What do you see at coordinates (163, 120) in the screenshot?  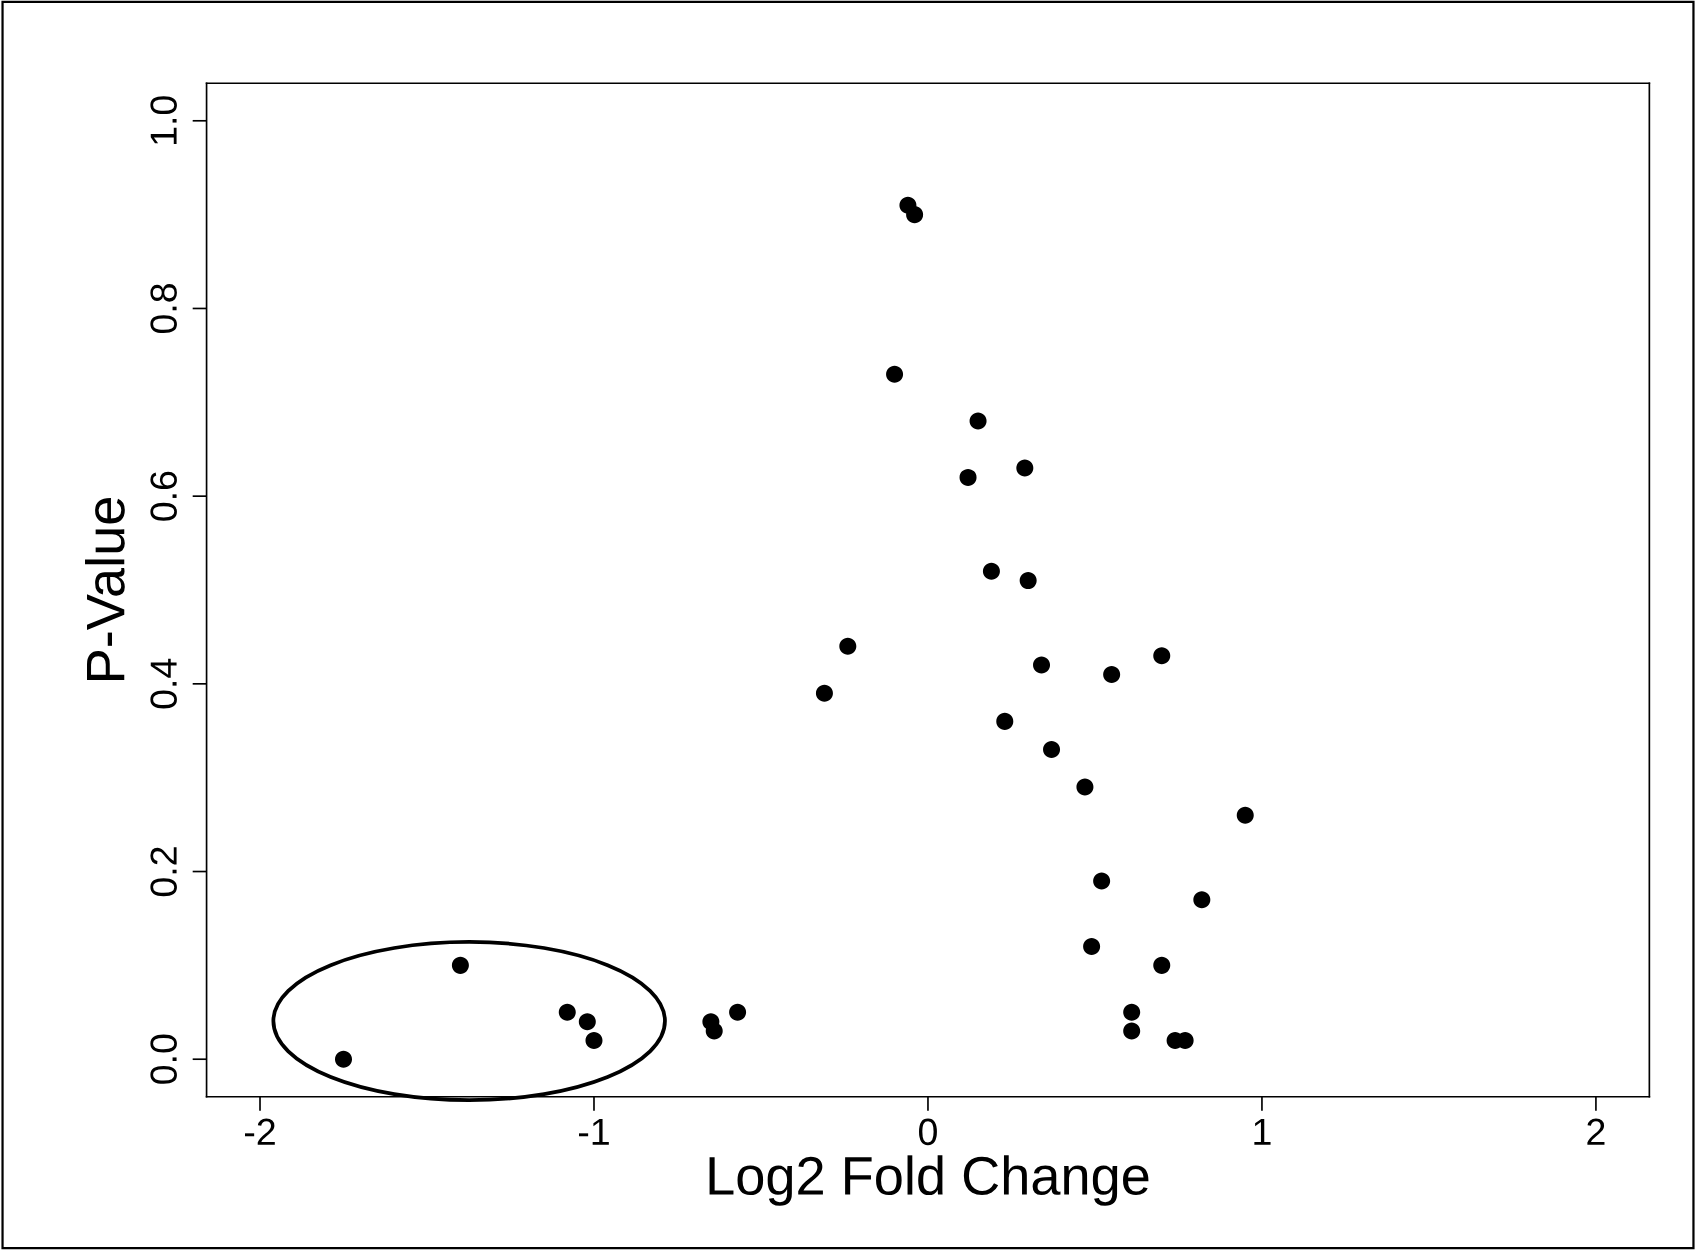 I see `y-tick-label: 1.0` at bounding box center [163, 120].